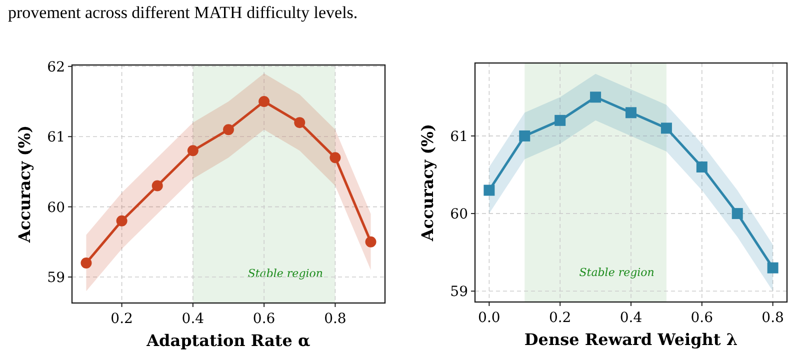 This screenshot has height=360, width=795. Describe the element at coordinates (56, 67) in the screenshot. I see `y-tick-label: 62` at that location.